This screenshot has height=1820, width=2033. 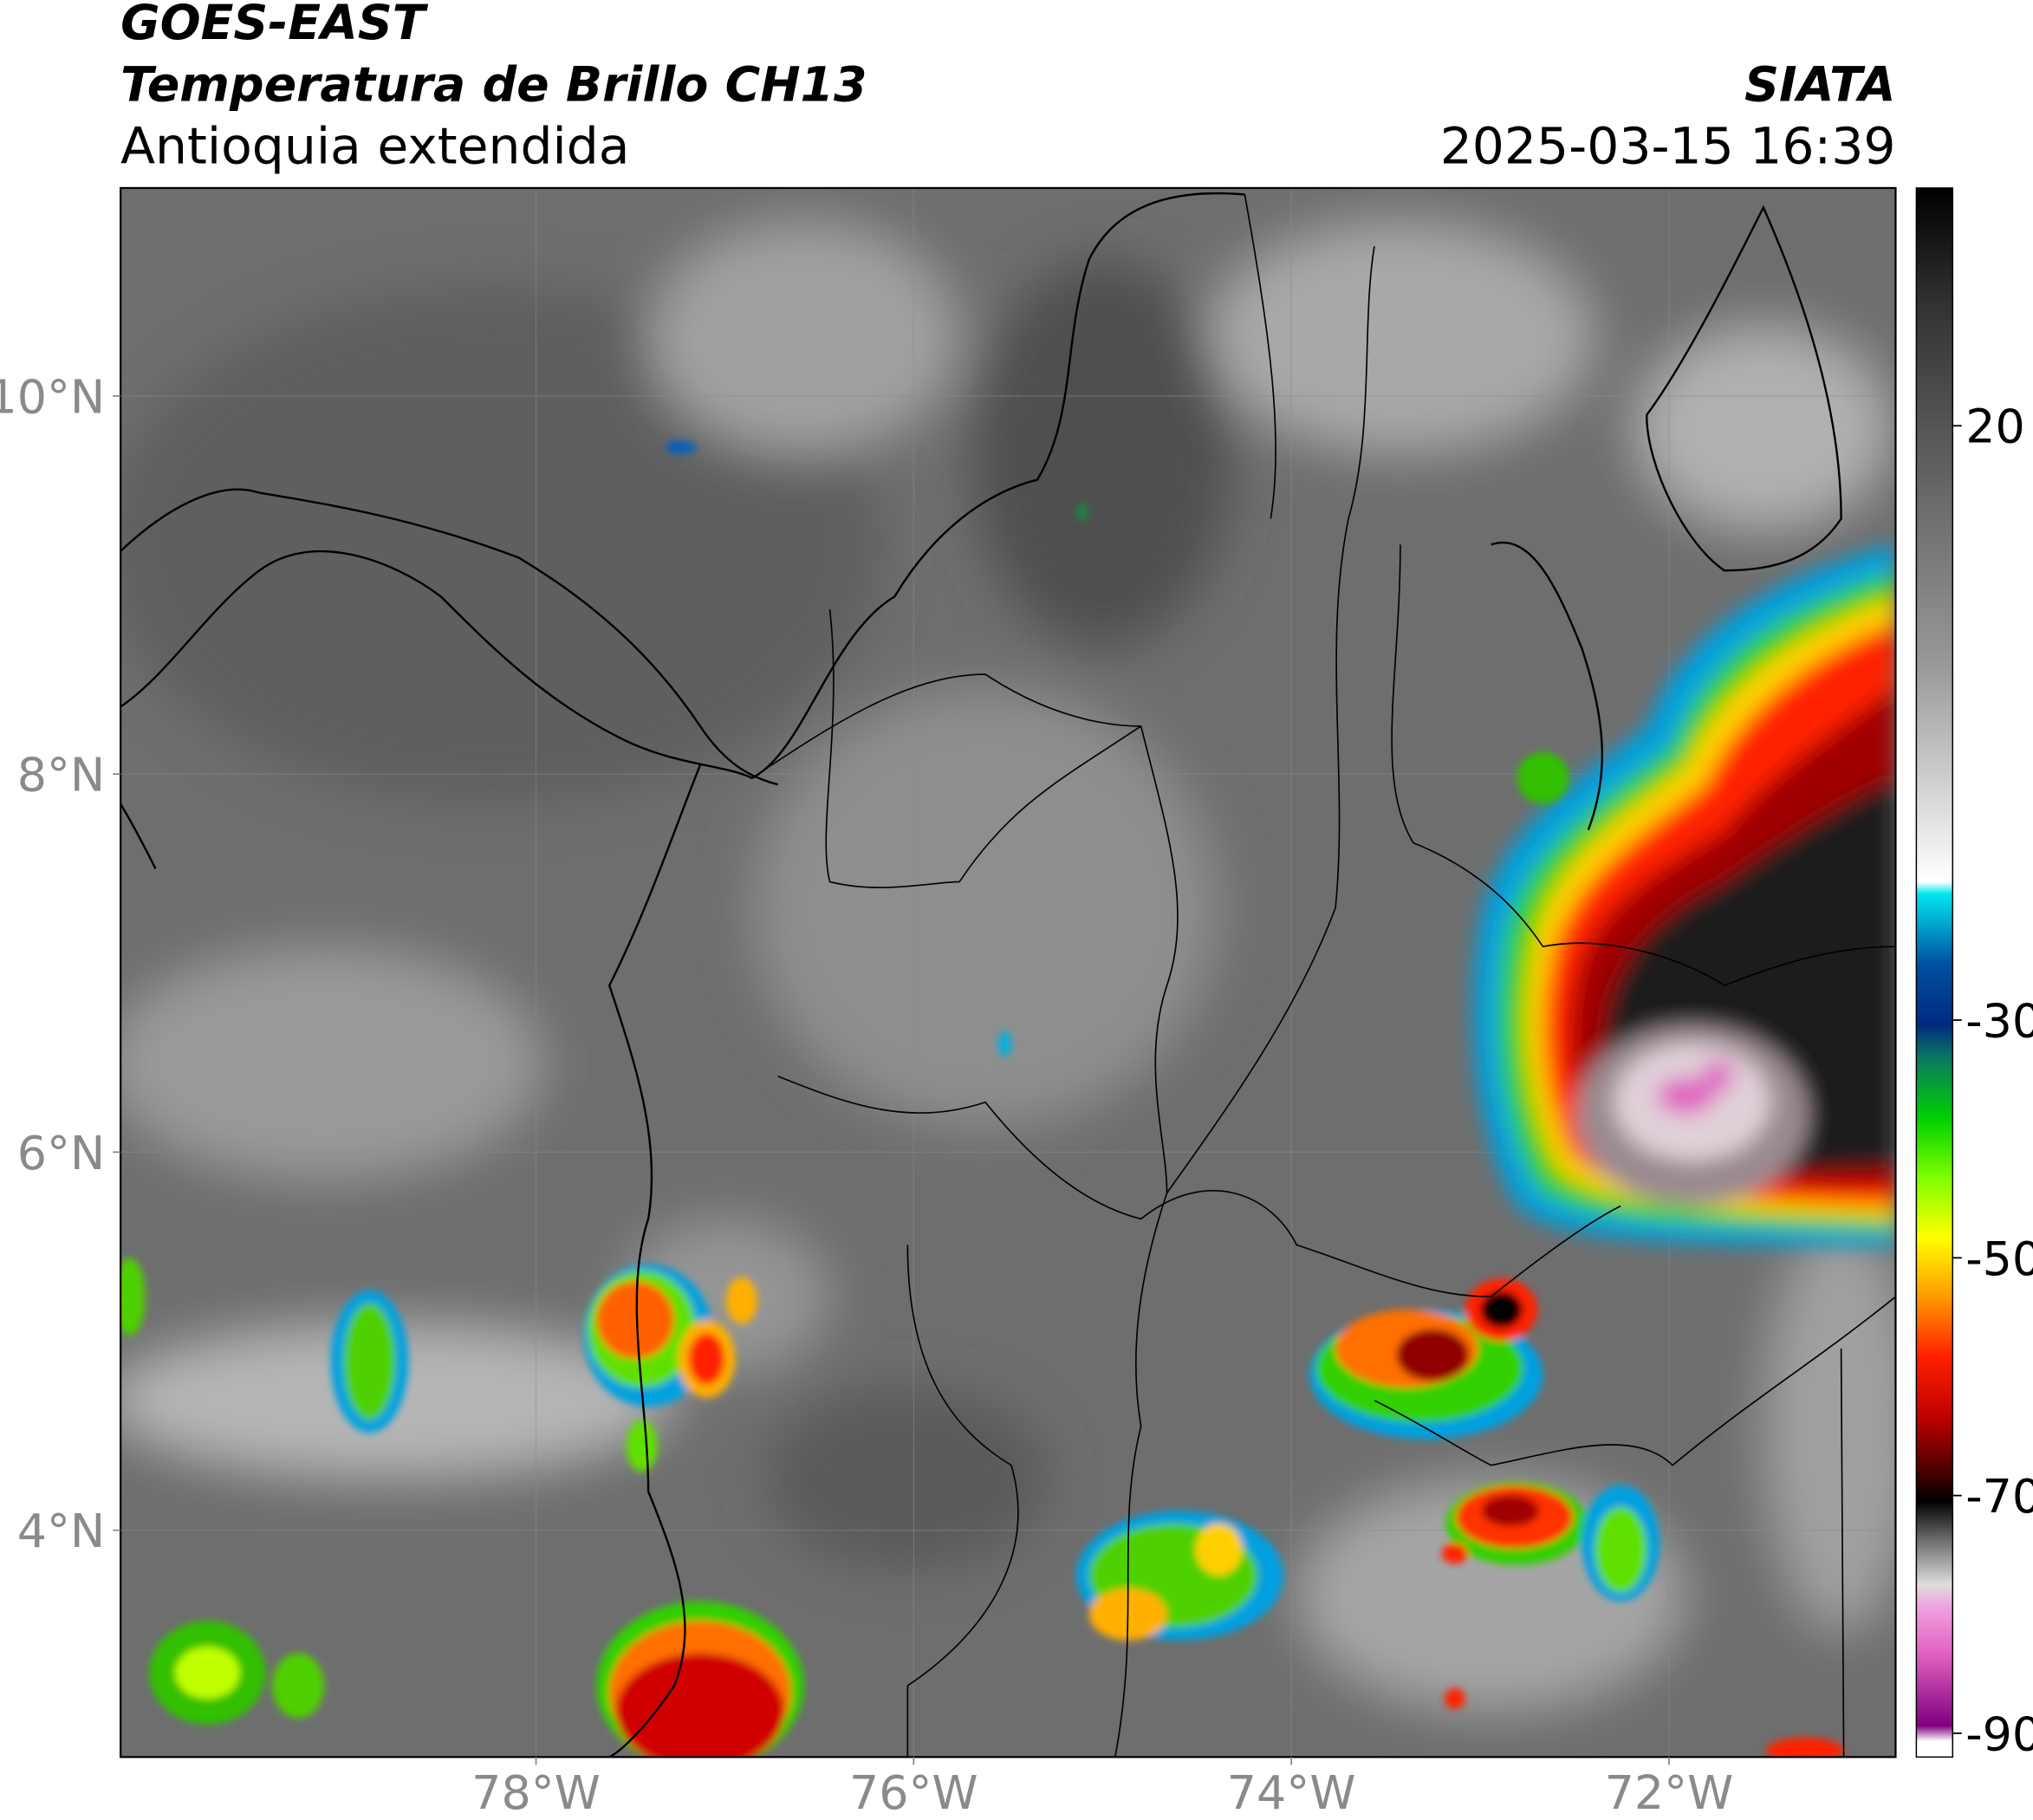 I want to click on title: GOES-EAST, so click(x=274, y=25).